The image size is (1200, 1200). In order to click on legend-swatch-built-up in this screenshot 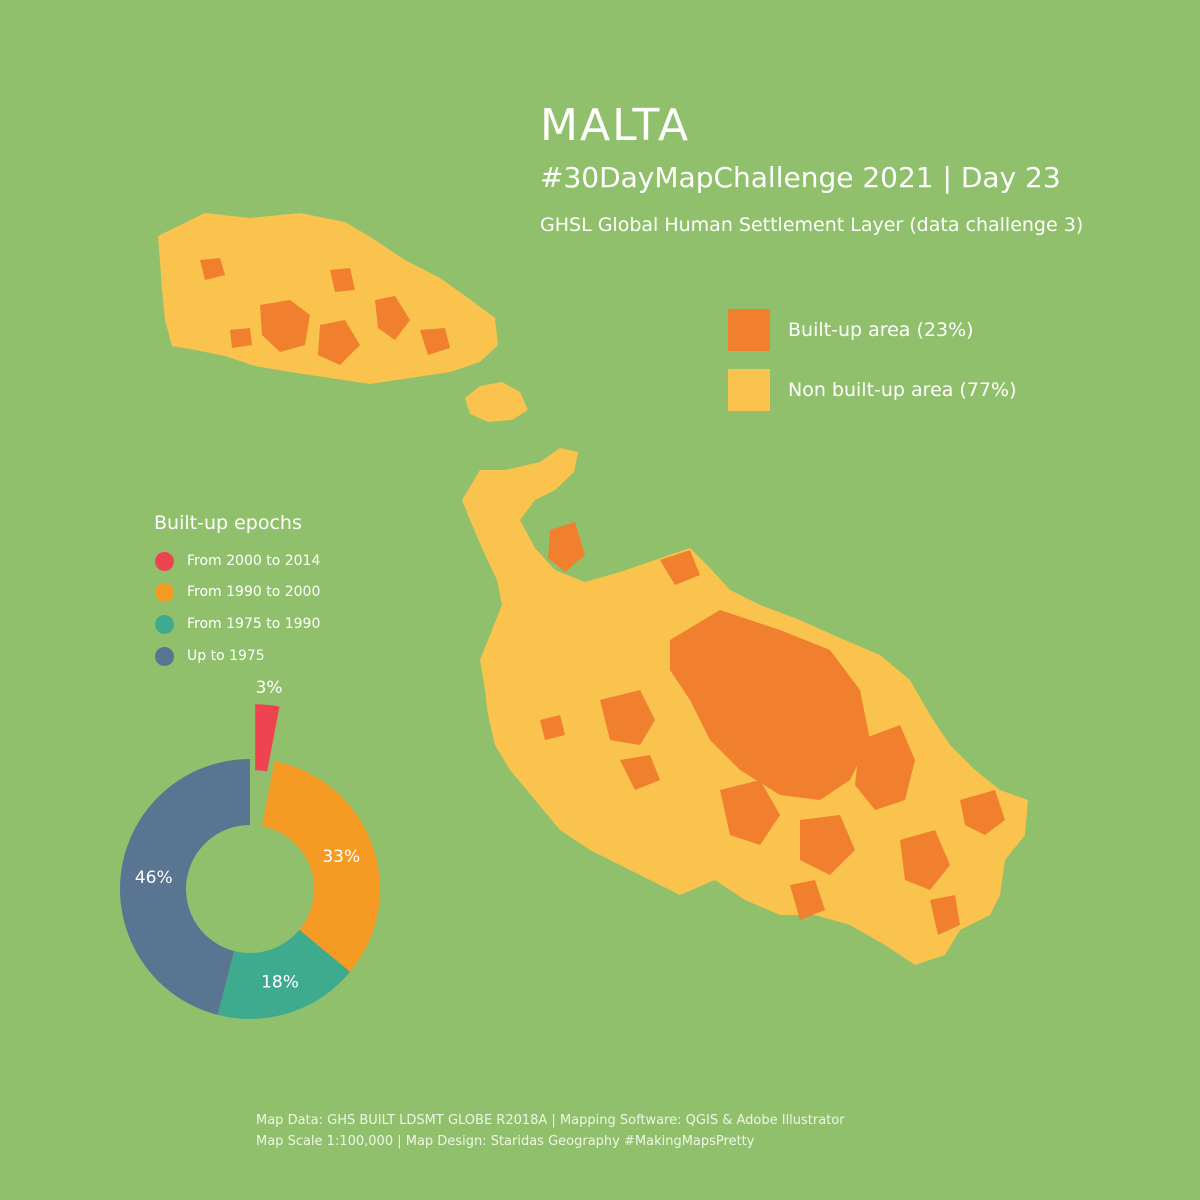, I will do `click(749, 330)`.